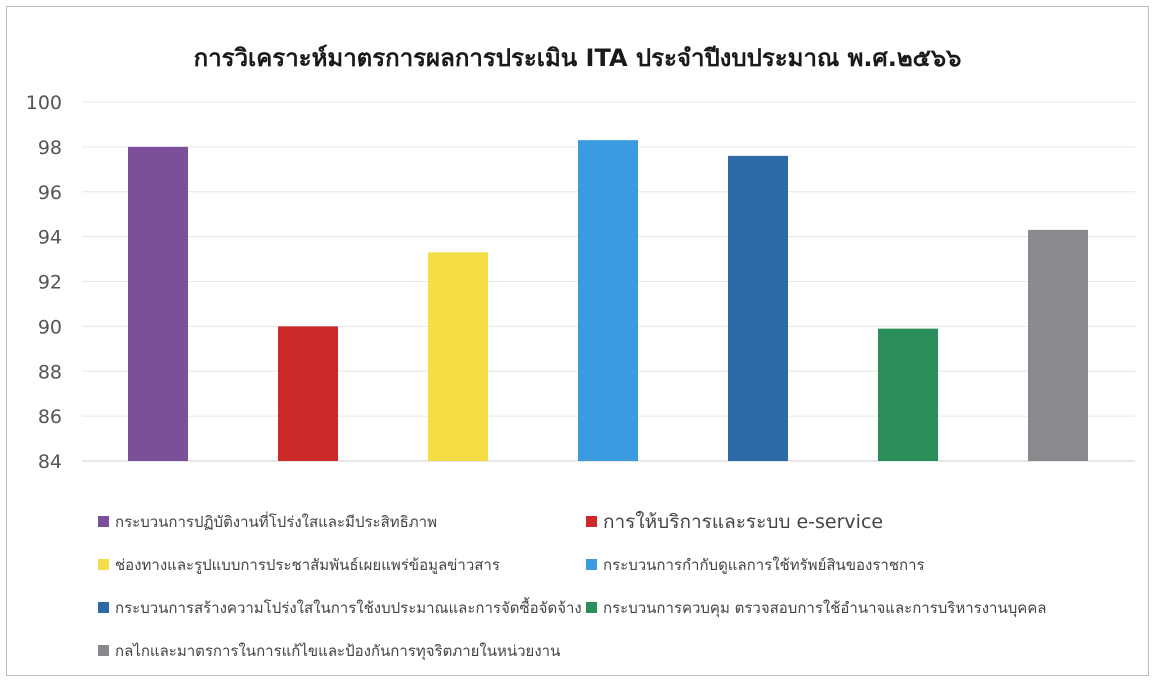 The height and width of the screenshot is (682, 1155). What do you see at coordinates (44, 103) in the screenshot?
I see `y-tick-label: 100` at bounding box center [44, 103].